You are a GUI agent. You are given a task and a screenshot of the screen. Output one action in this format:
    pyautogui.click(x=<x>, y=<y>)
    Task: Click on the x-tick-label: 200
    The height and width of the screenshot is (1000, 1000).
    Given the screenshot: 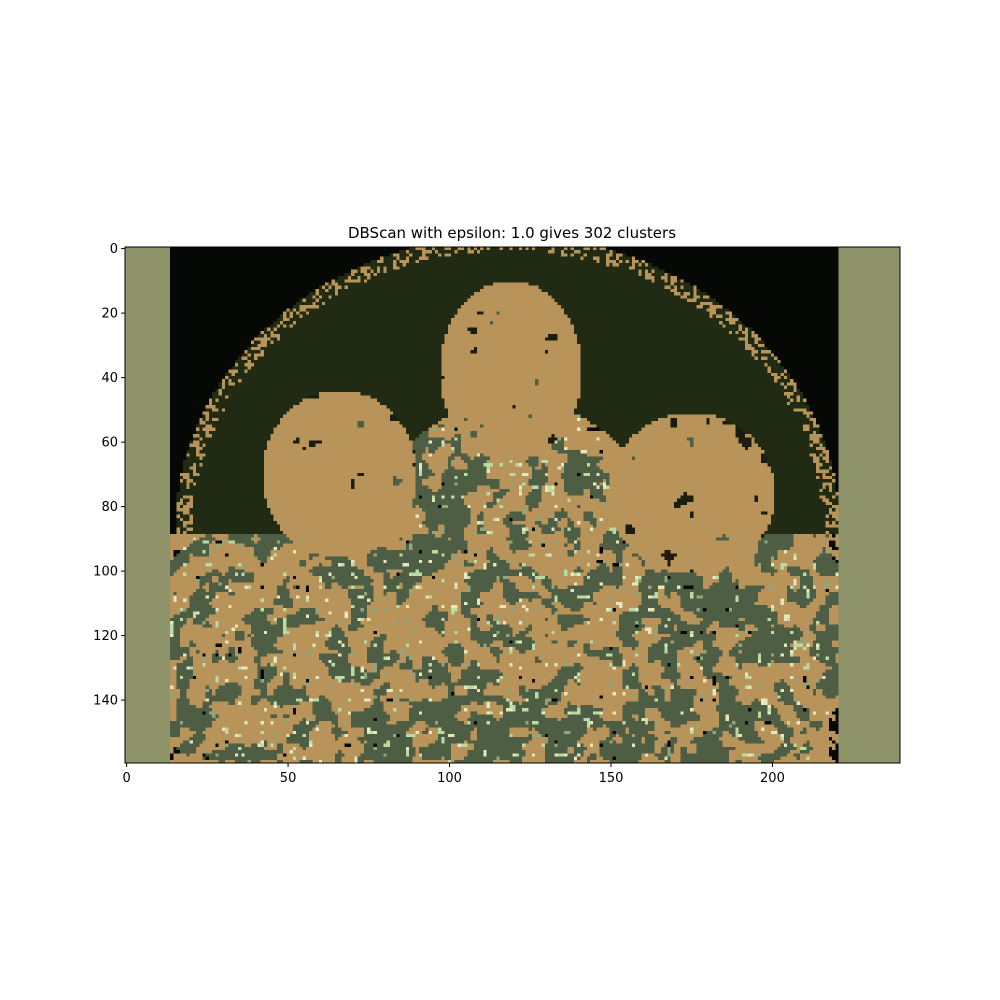 What is the action you would take?
    pyautogui.click(x=772, y=778)
    